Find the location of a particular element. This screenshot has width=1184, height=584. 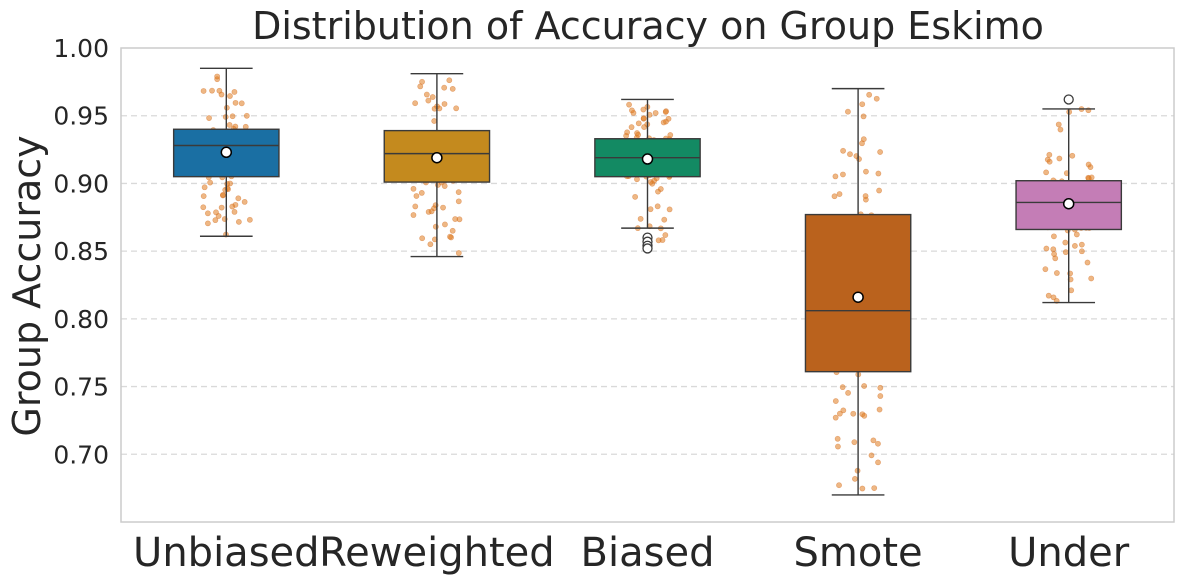

y-tick-label: 0.90 is located at coordinates (81, 183).